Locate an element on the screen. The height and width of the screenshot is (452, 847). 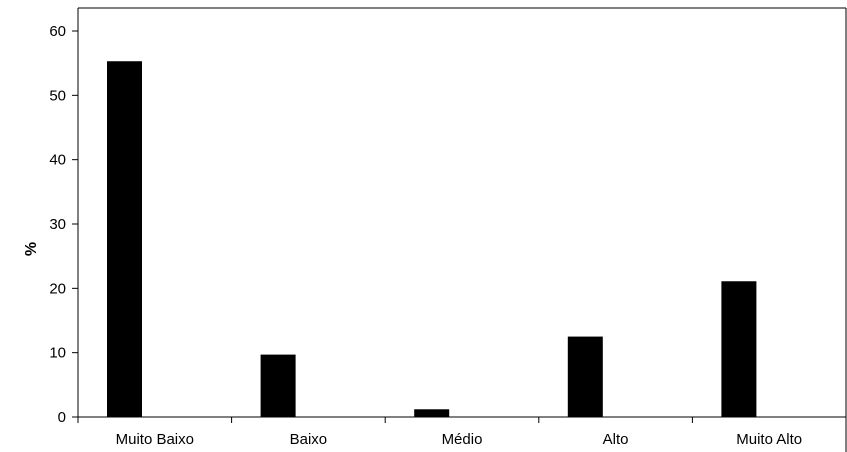
y-tick-label: 10 is located at coordinates (57, 353).